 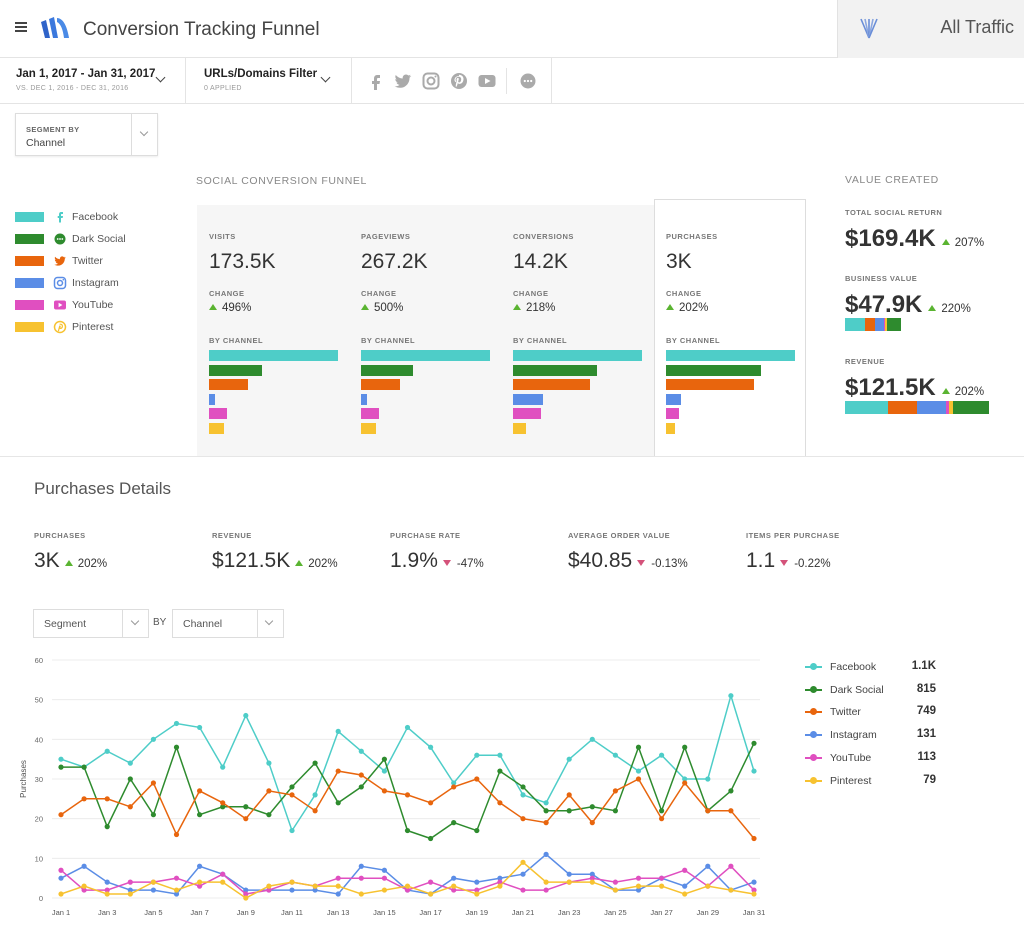 What do you see at coordinates (459, 81) in the screenshot?
I see `pinterest-icon` at bounding box center [459, 81].